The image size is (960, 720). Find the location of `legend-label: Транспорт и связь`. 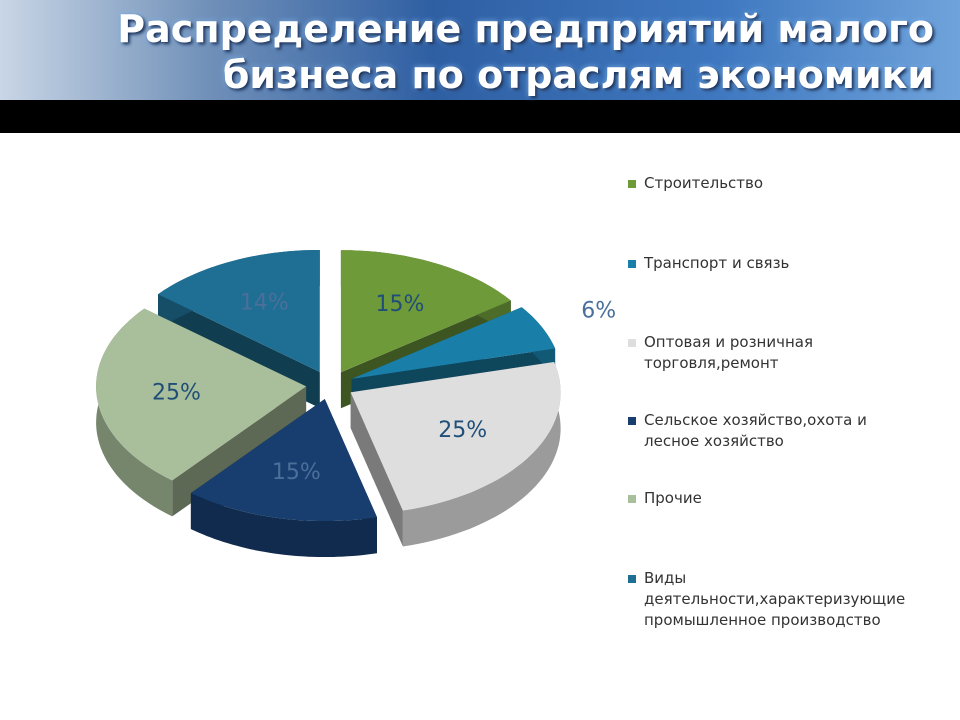

legend-label: Транспорт и связь is located at coordinates (717, 263).